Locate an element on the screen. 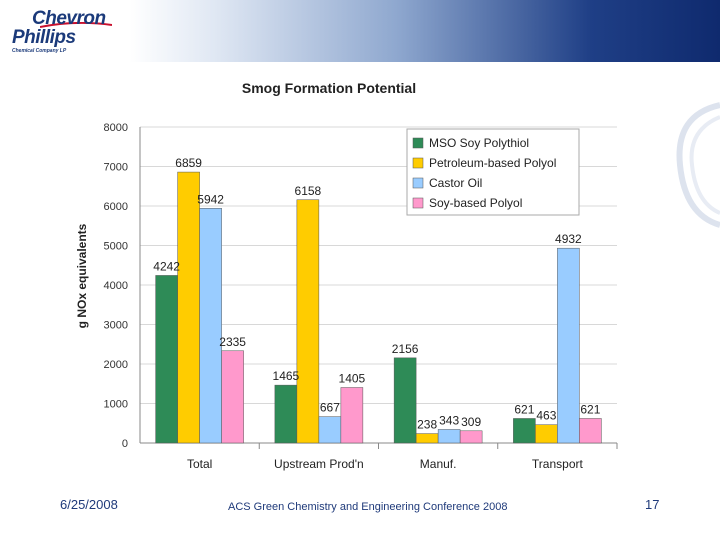 The height and width of the screenshot is (540, 720). y-tick-label: 1000 is located at coordinates (116, 405).